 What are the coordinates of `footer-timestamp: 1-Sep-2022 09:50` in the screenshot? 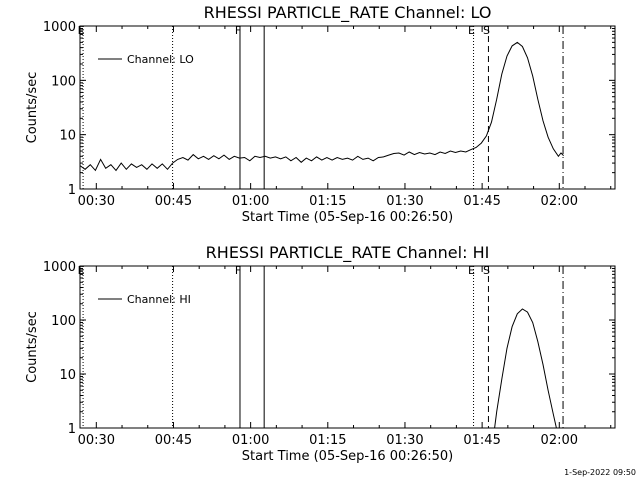 It's located at (600, 472).